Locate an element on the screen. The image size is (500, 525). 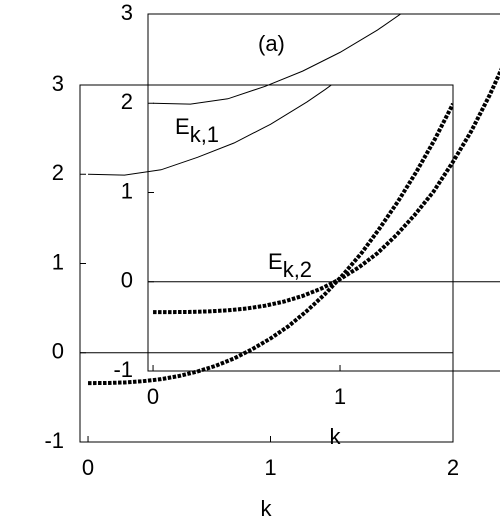
annotation: Ek,2 is located at coordinates (290, 265).